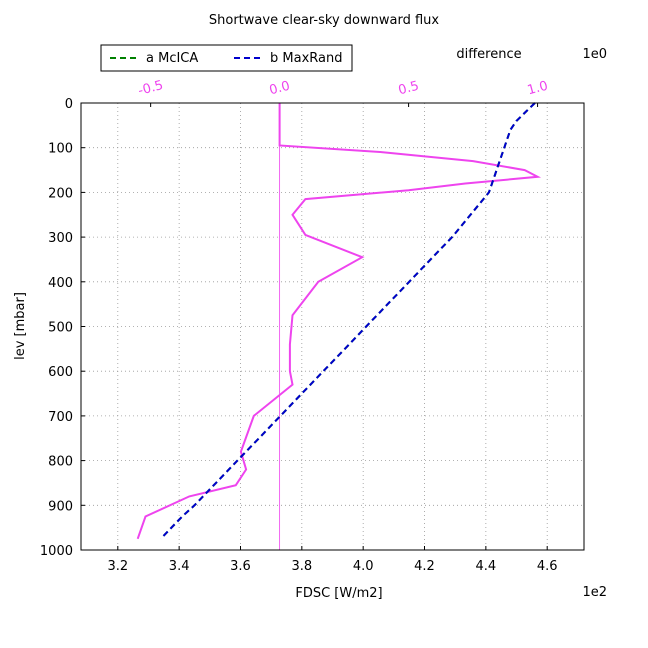 Image resolution: width=648 pixels, height=648 pixels. I want to click on difference-tick-label: 0.5, so click(409, 89).